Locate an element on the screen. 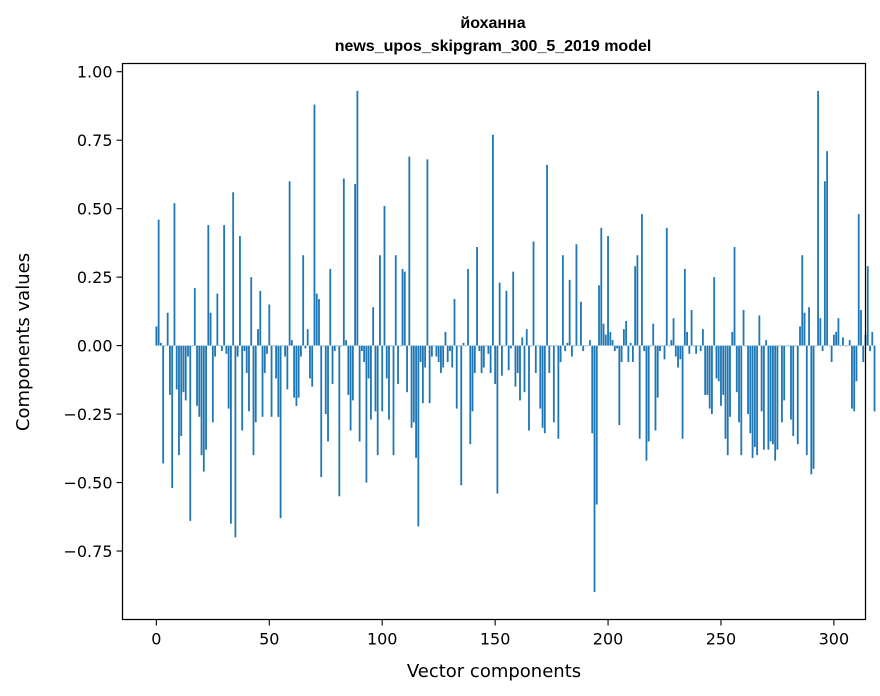 Image resolution: width=880 pixels, height=696 pixels. x-tick-label: 250 is located at coordinates (721, 639).